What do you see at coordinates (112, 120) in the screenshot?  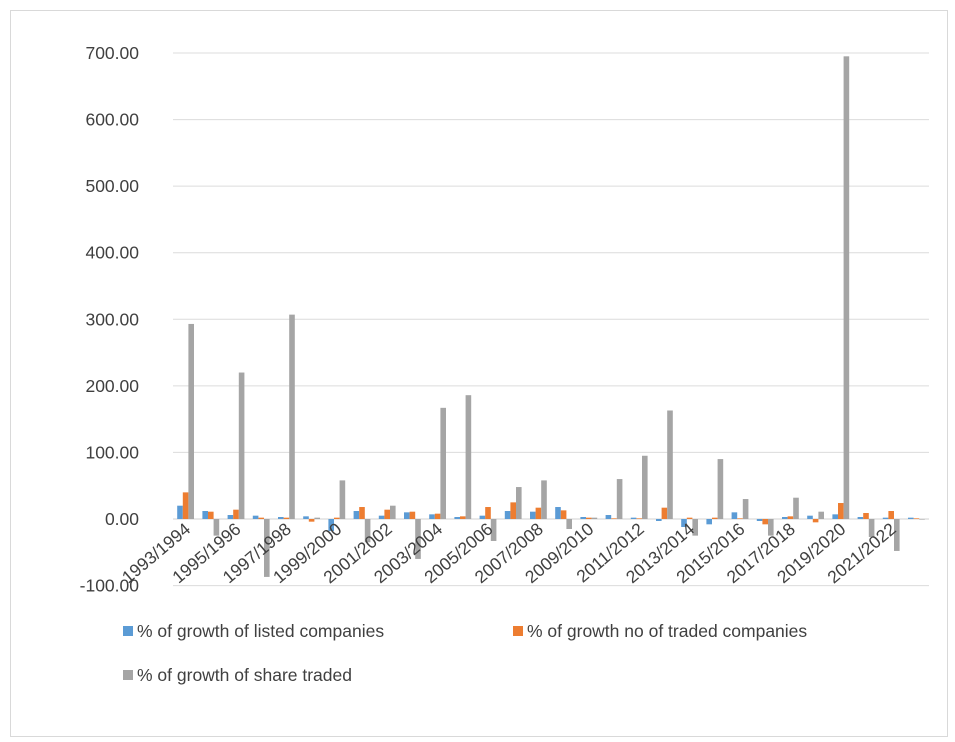 I see `y-tick-label: 600.00` at bounding box center [112, 120].